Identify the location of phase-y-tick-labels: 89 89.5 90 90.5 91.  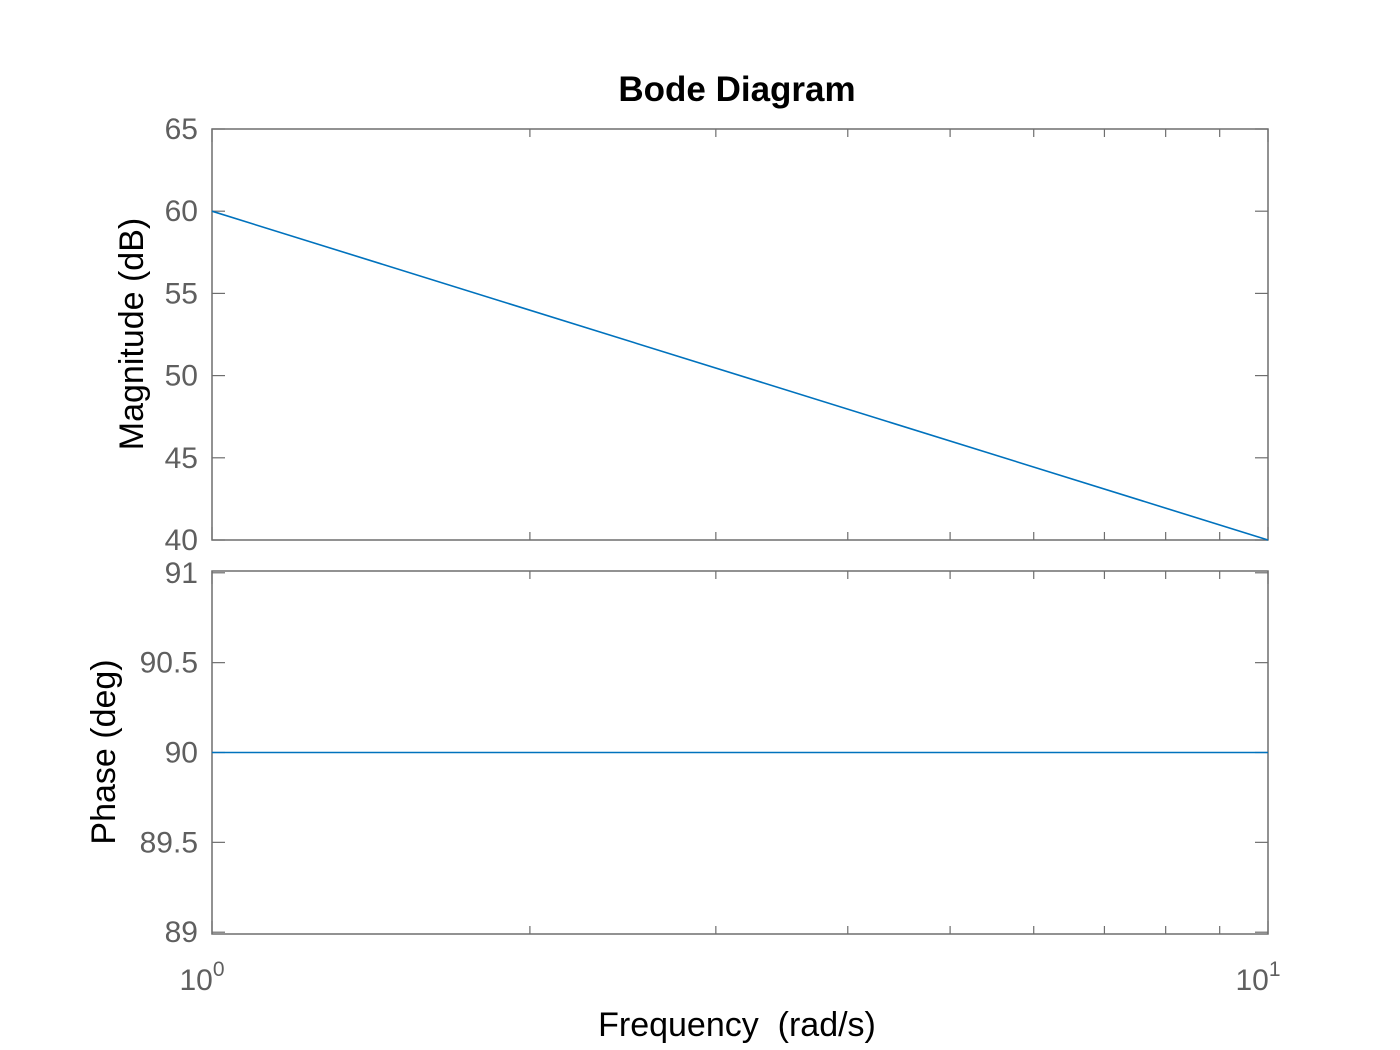
(169, 753).